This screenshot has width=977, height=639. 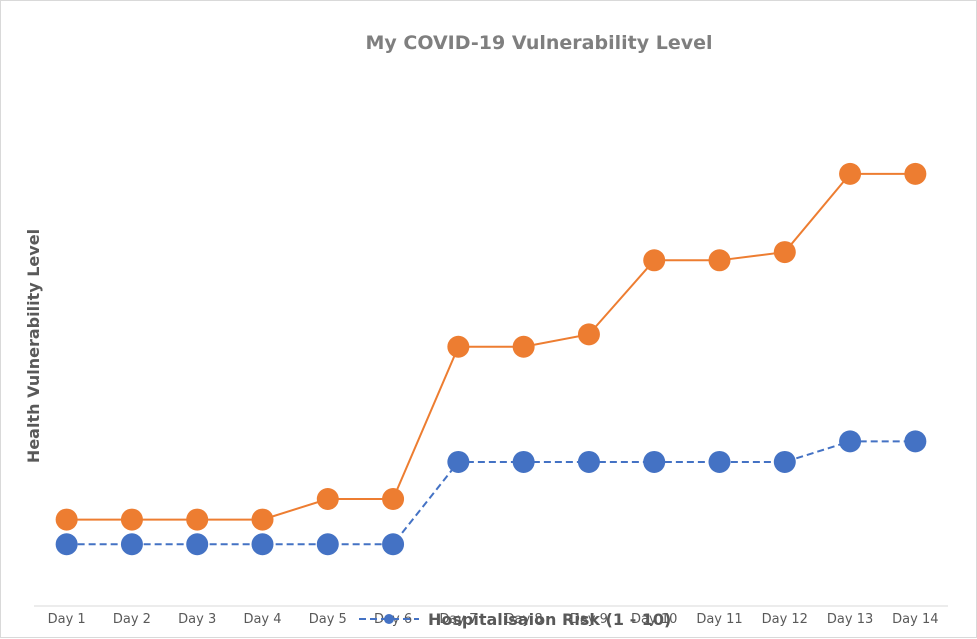 What do you see at coordinates (389, 619) in the screenshot?
I see `legend-swatch-marker` at bounding box center [389, 619].